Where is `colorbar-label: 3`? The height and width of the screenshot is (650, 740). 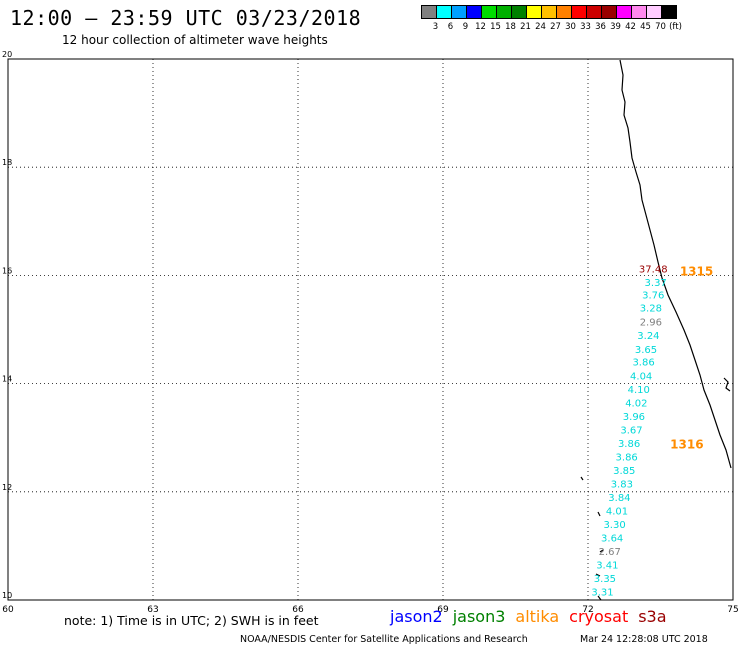
colorbar-label: 3 is located at coordinates (435, 27).